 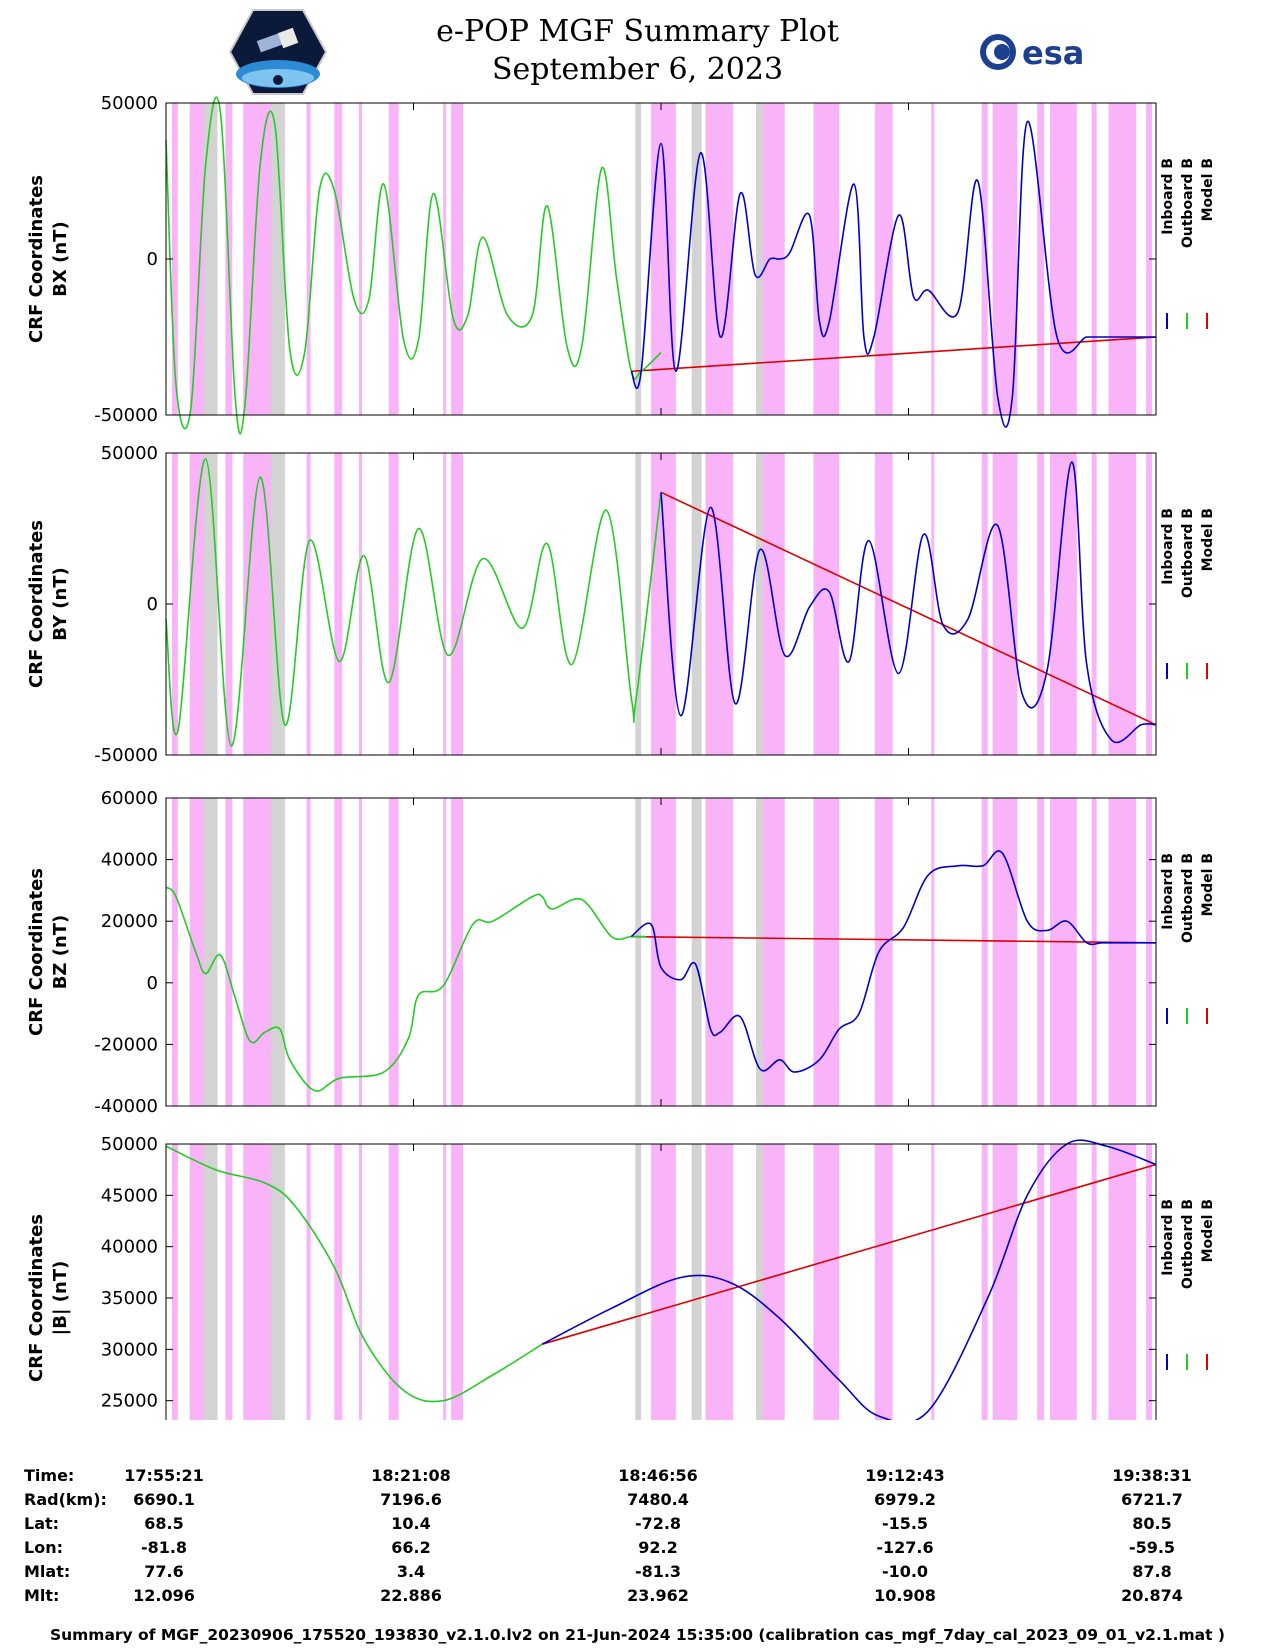 I want to click on table-label-rad: Rad(km):, so click(x=65, y=1499).